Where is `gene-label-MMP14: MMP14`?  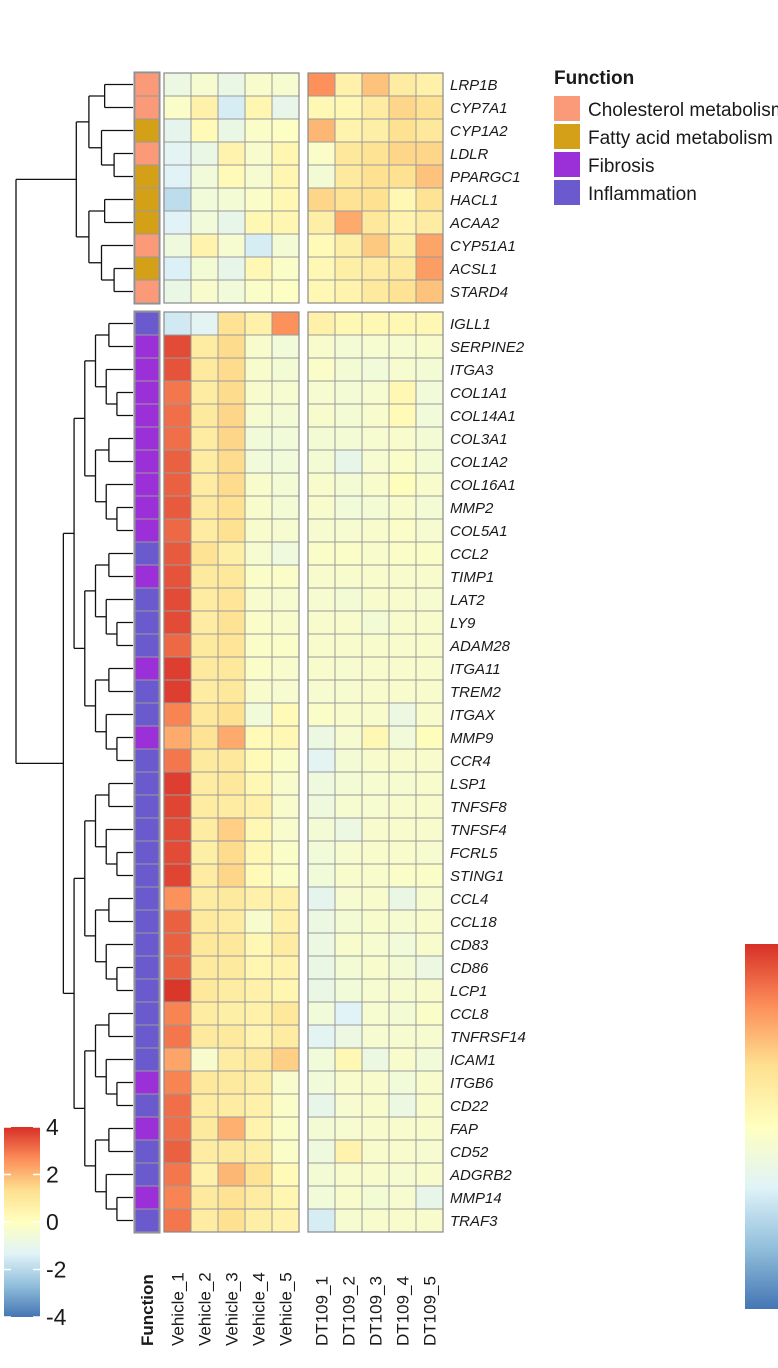 gene-label-MMP14: MMP14 is located at coordinates (476, 1198).